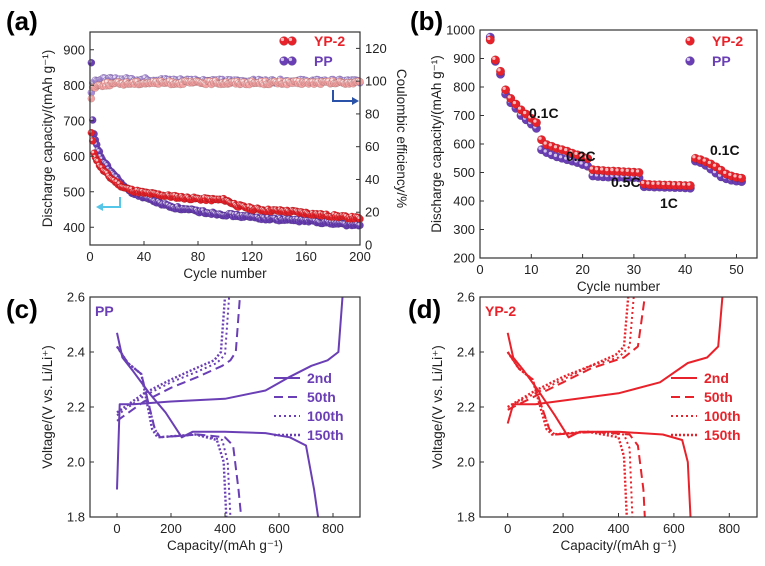  Describe the element at coordinates (619, 545) in the screenshot. I see `x-axis-label: Capacity/(mAh g⁻¹)` at that location.